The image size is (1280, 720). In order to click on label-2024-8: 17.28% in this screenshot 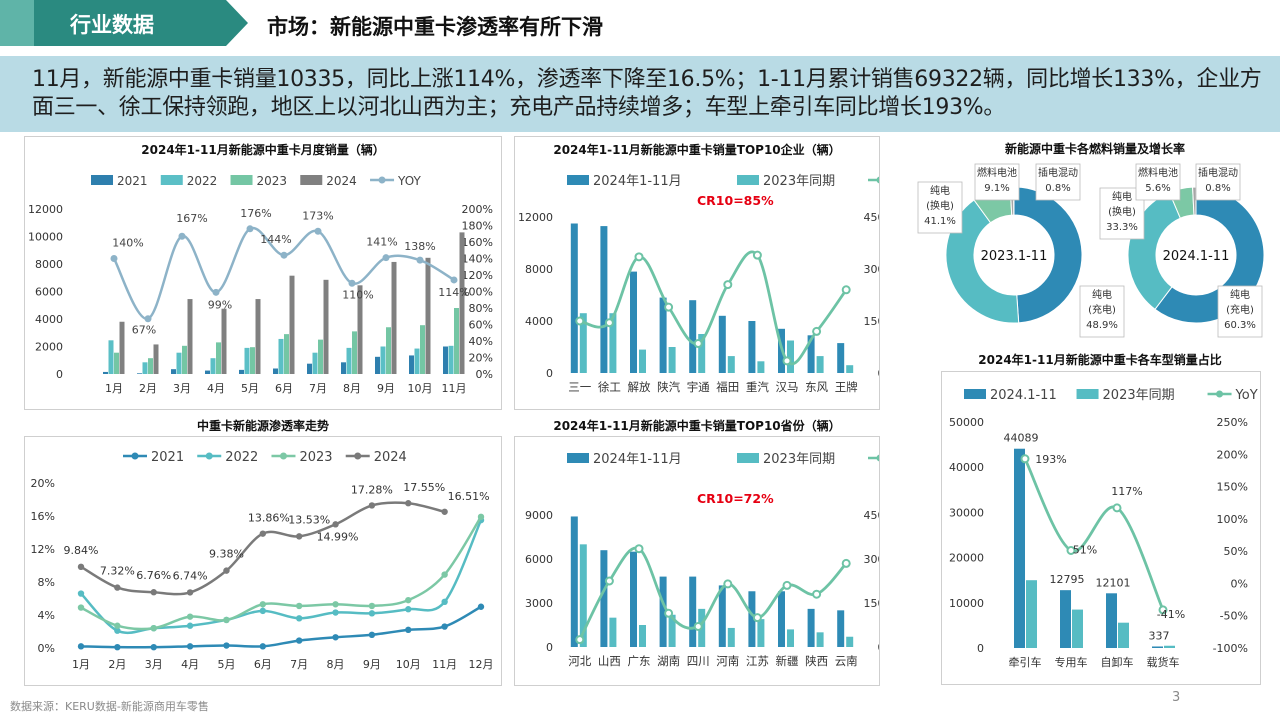, I will do `click(372, 489)`.